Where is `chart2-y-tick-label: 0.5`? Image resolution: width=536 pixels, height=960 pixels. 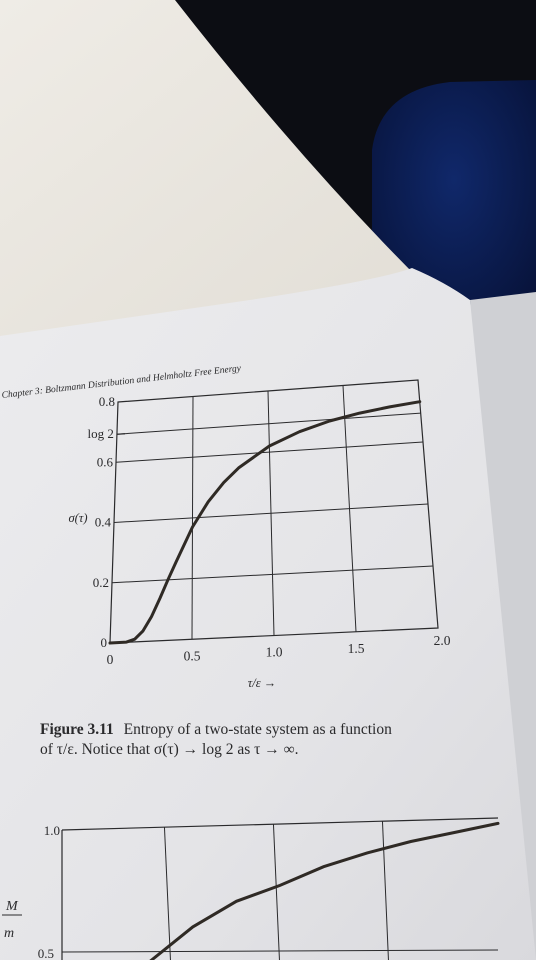
chart2-y-tick-label: 0.5 is located at coordinates (46, 953).